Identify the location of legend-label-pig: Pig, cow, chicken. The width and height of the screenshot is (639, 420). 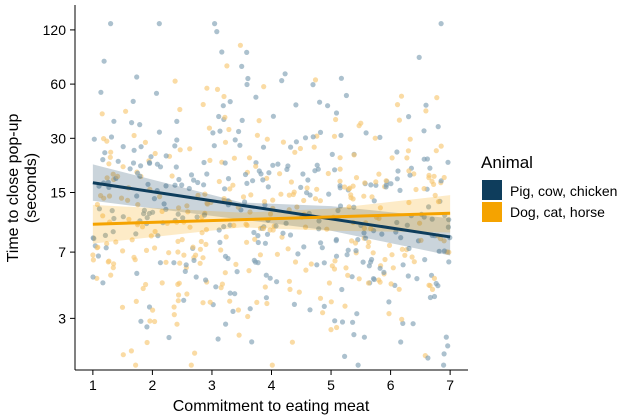
(563, 191).